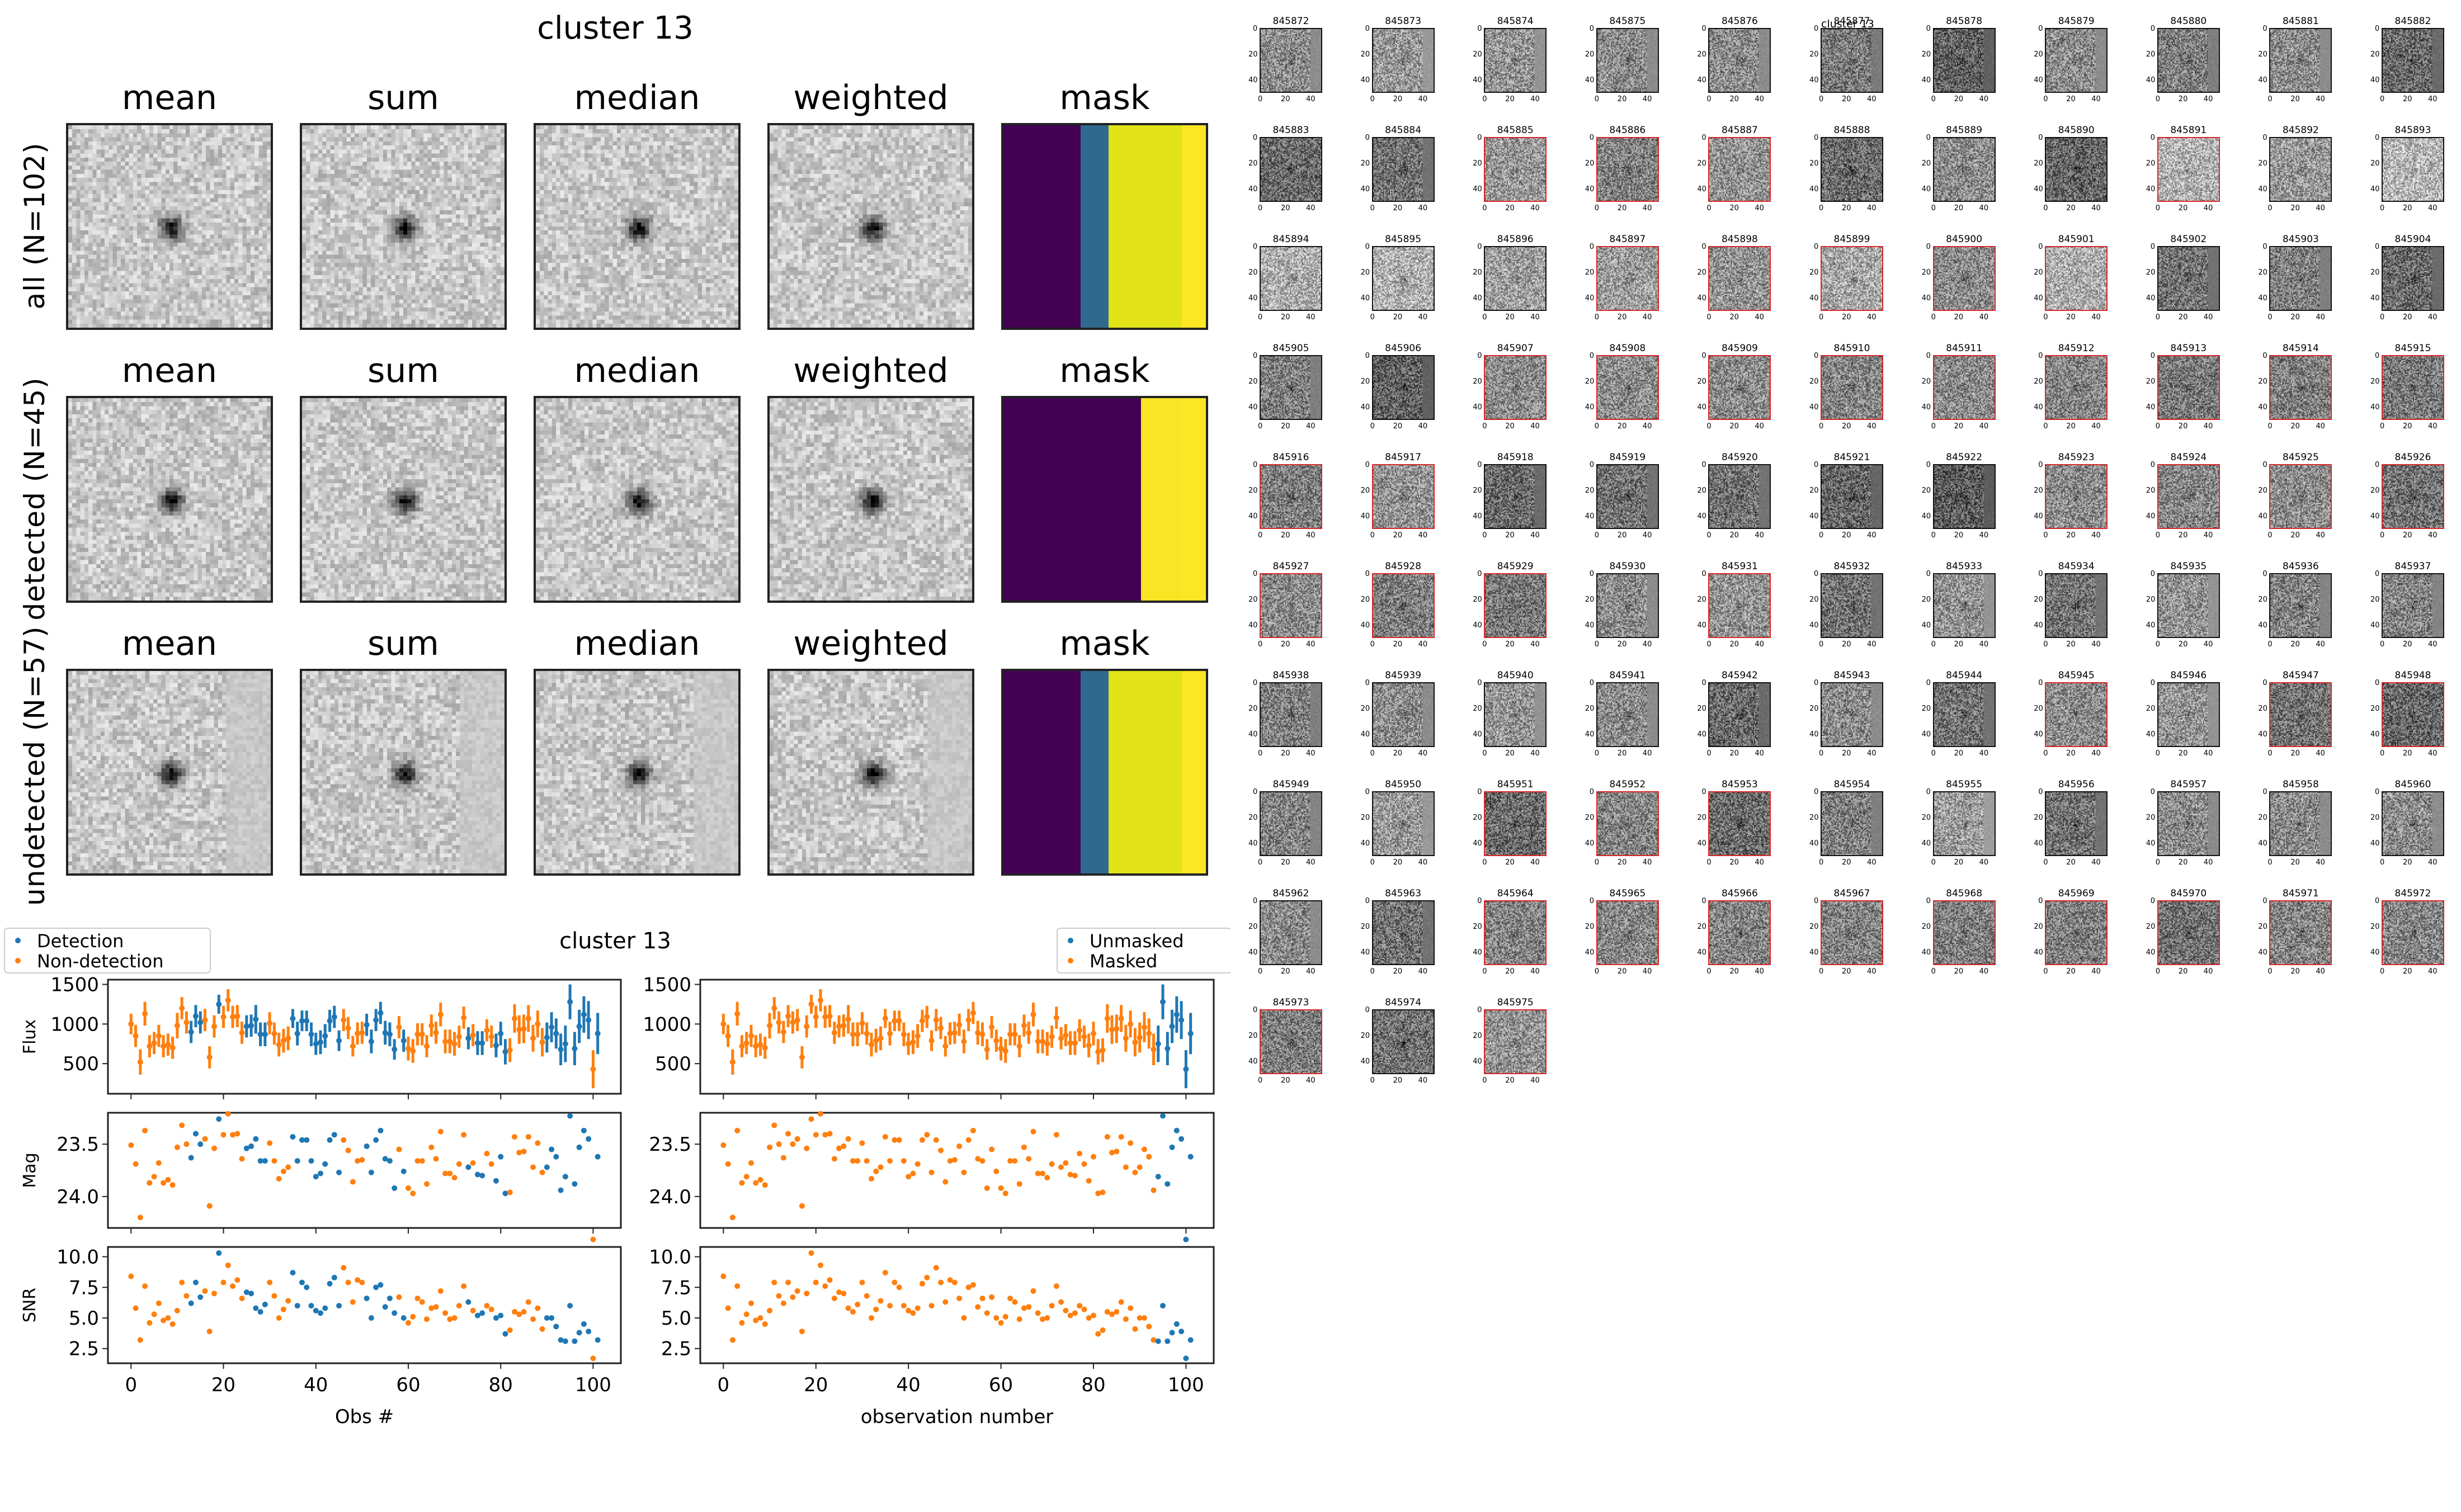 This screenshot has width=2461, height=1512. I want to click on y-tick-label: 500, so click(673, 1064).